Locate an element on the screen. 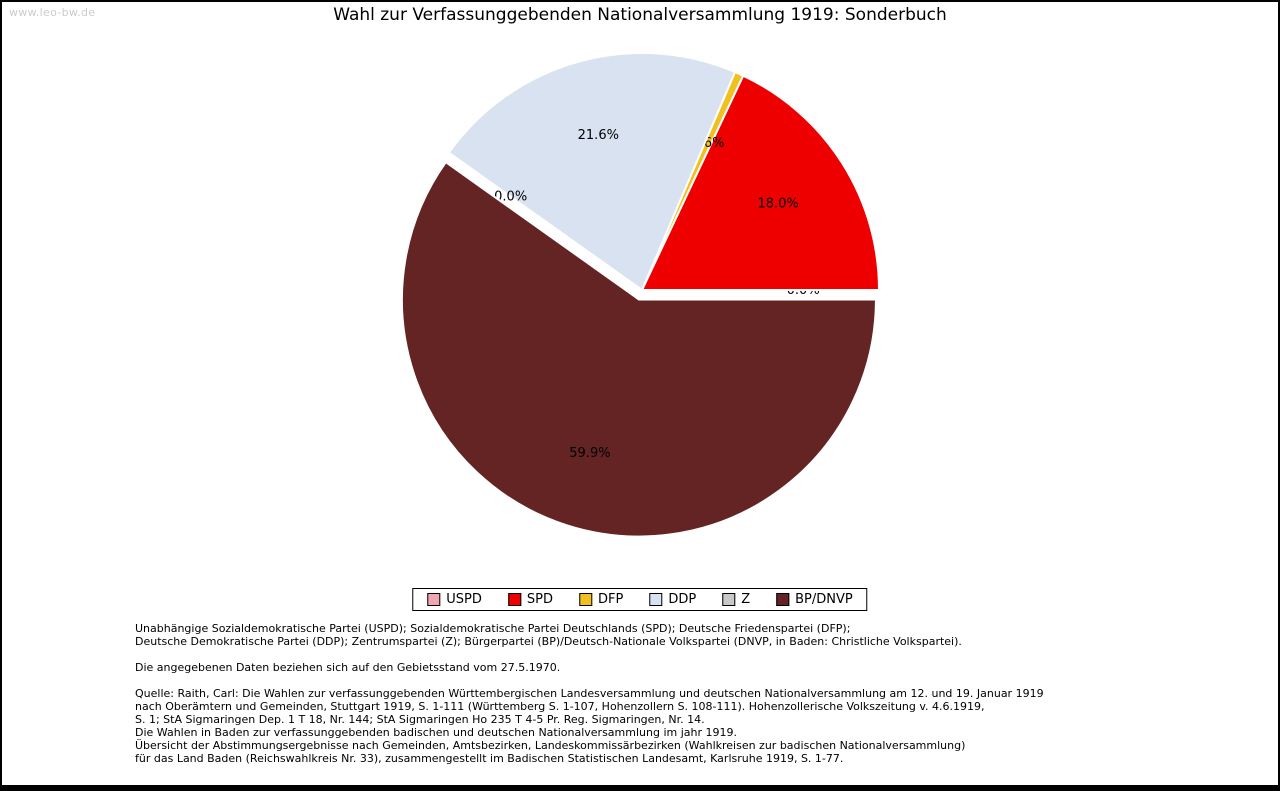  legend-swatch-z is located at coordinates (729, 599).